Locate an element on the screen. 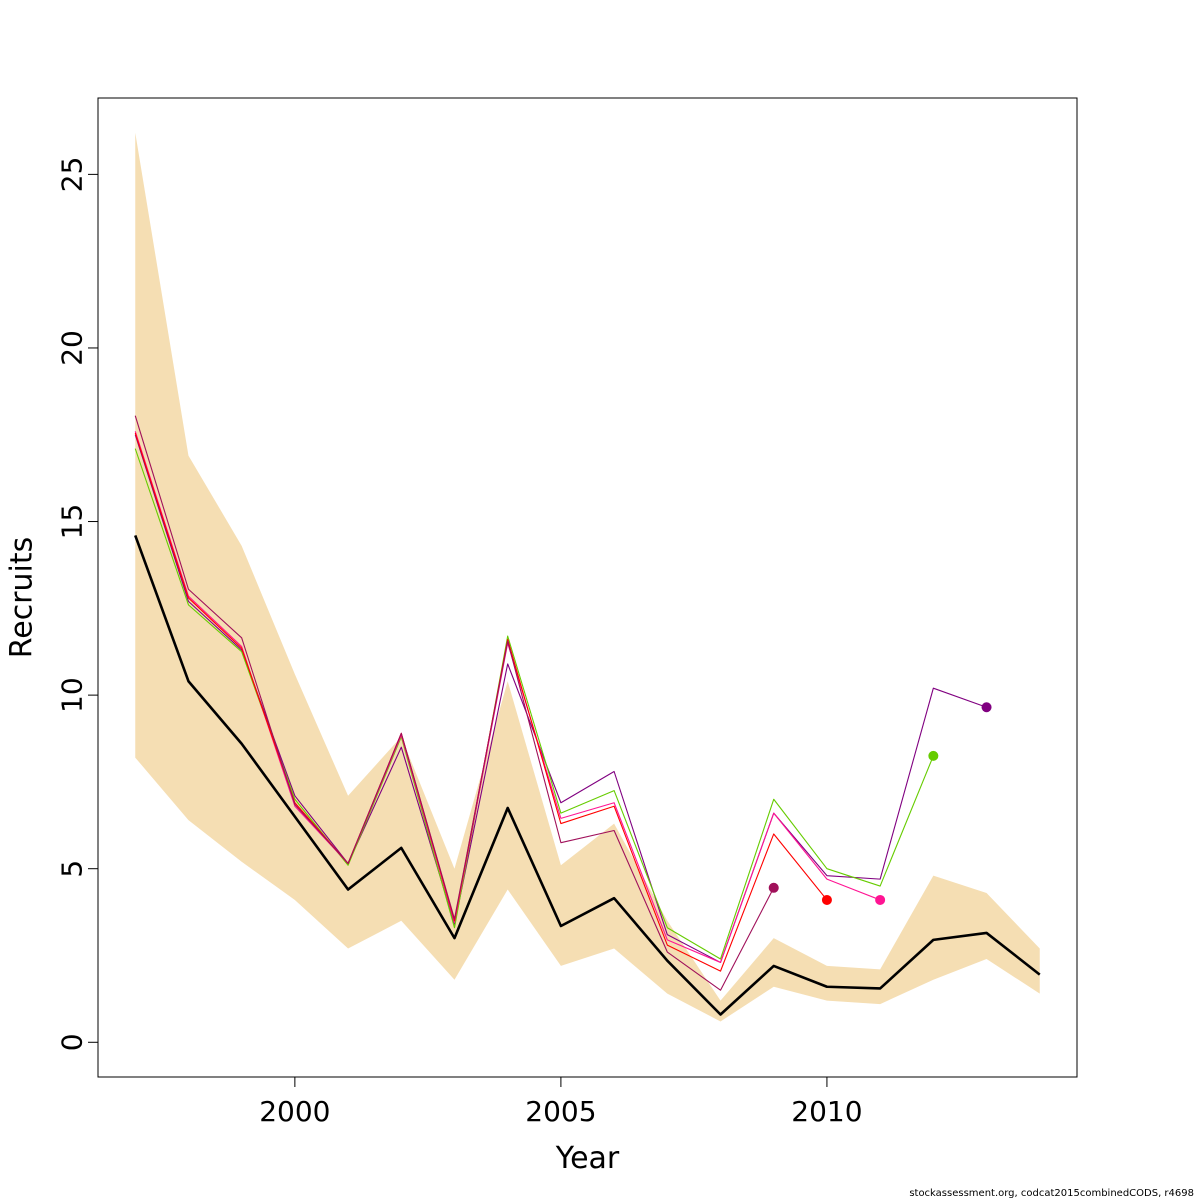 This screenshot has width=1200, height=1200. x-axis-title: Year is located at coordinates (587, 1158).